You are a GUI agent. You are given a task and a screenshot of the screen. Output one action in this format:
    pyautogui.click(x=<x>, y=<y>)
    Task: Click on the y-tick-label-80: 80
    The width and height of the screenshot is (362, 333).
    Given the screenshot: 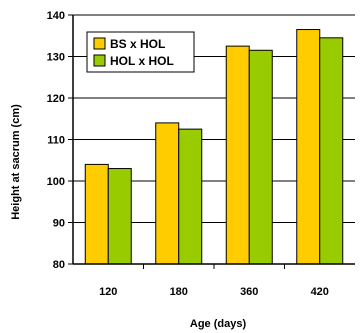 What is the action you would take?
    pyautogui.click(x=59, y=265)
    